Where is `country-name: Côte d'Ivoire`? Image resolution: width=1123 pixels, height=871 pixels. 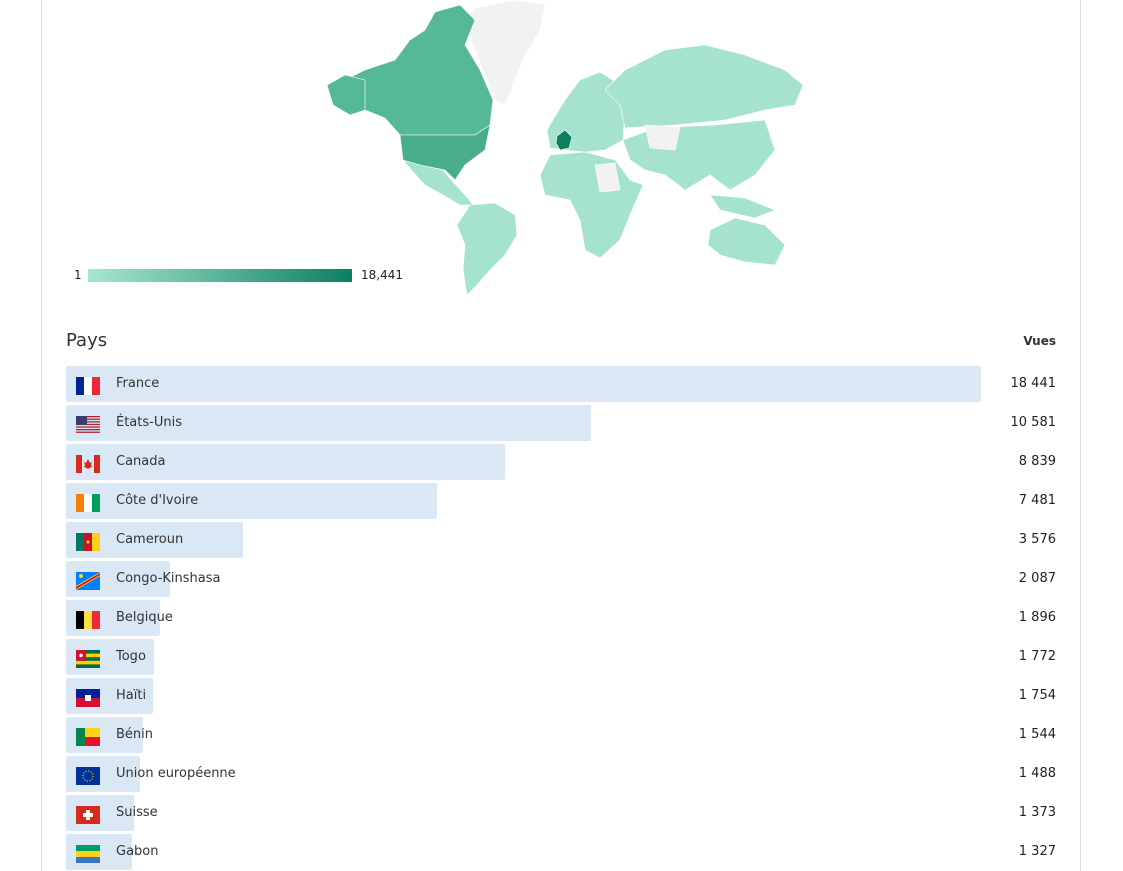
country-name: Côte d'Ivoire is located at coordinates (157, 500).